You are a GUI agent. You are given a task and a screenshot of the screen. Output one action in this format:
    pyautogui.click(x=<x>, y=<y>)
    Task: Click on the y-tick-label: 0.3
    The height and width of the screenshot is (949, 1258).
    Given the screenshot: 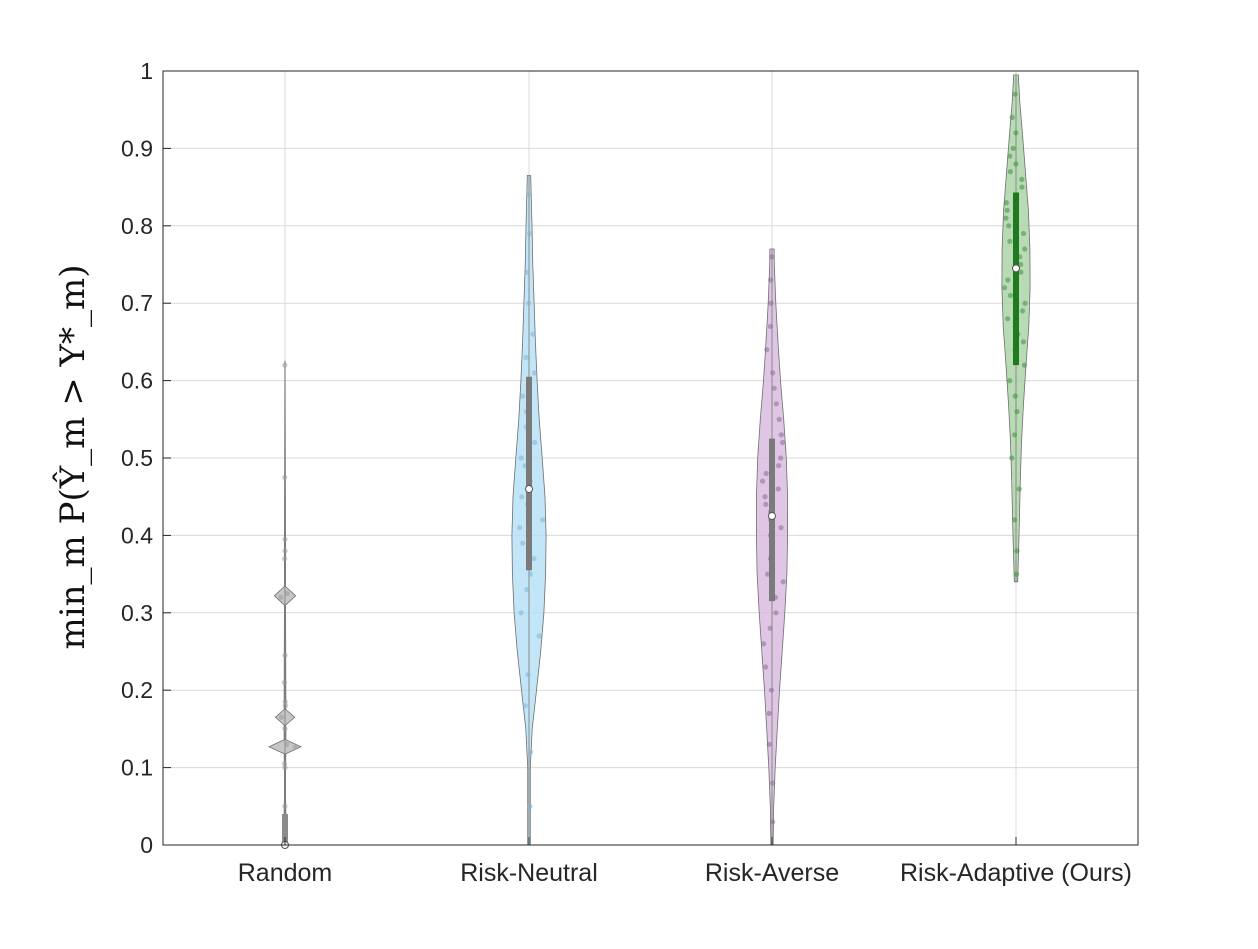 What is the action you would take?
    pyautogui.click(x=137, y=613)
    